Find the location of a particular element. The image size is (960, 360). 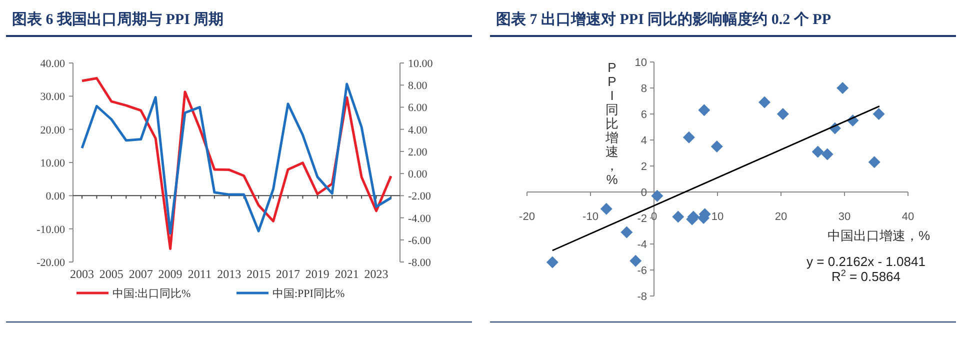

x-tick-label: 10 is located at coordinates (717, 217).